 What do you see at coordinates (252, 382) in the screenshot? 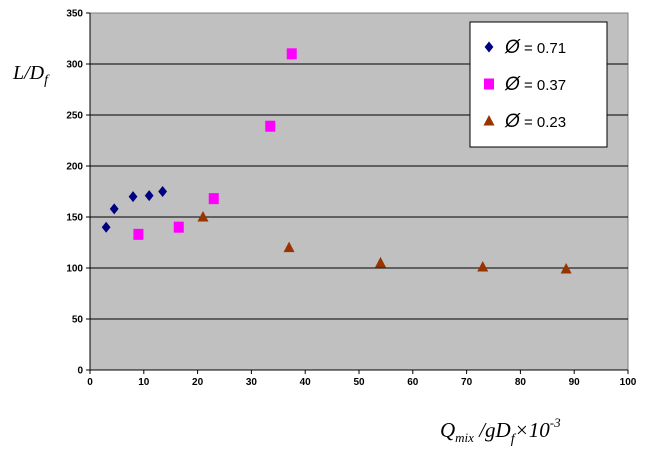
I see `x-tick-label: 30` at bounding box center [252, 382].